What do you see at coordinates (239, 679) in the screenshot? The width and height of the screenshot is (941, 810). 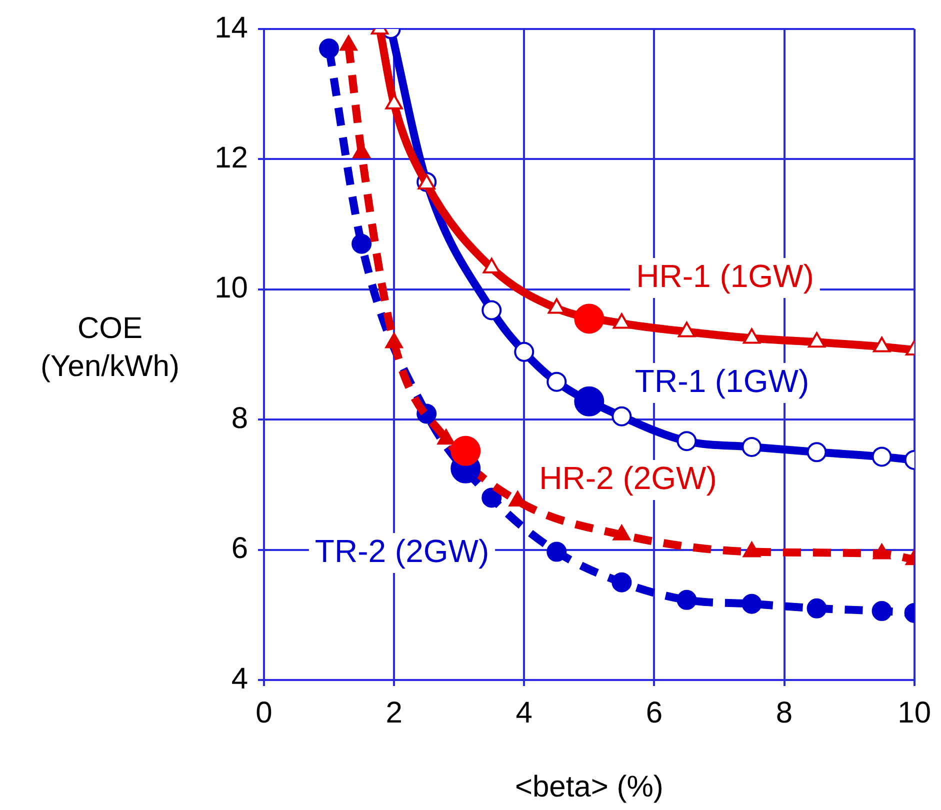 I see `y-tick-label: 4` at bounding box center [239, 679].